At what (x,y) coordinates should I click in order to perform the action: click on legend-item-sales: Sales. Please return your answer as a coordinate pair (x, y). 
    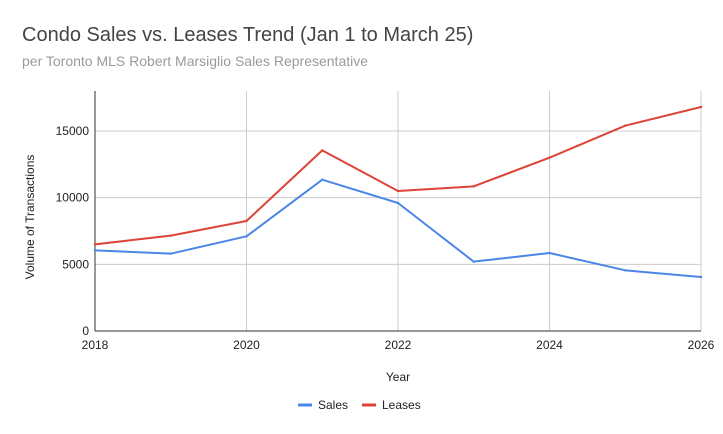
    Looking at the image, I should click on (323, 405).